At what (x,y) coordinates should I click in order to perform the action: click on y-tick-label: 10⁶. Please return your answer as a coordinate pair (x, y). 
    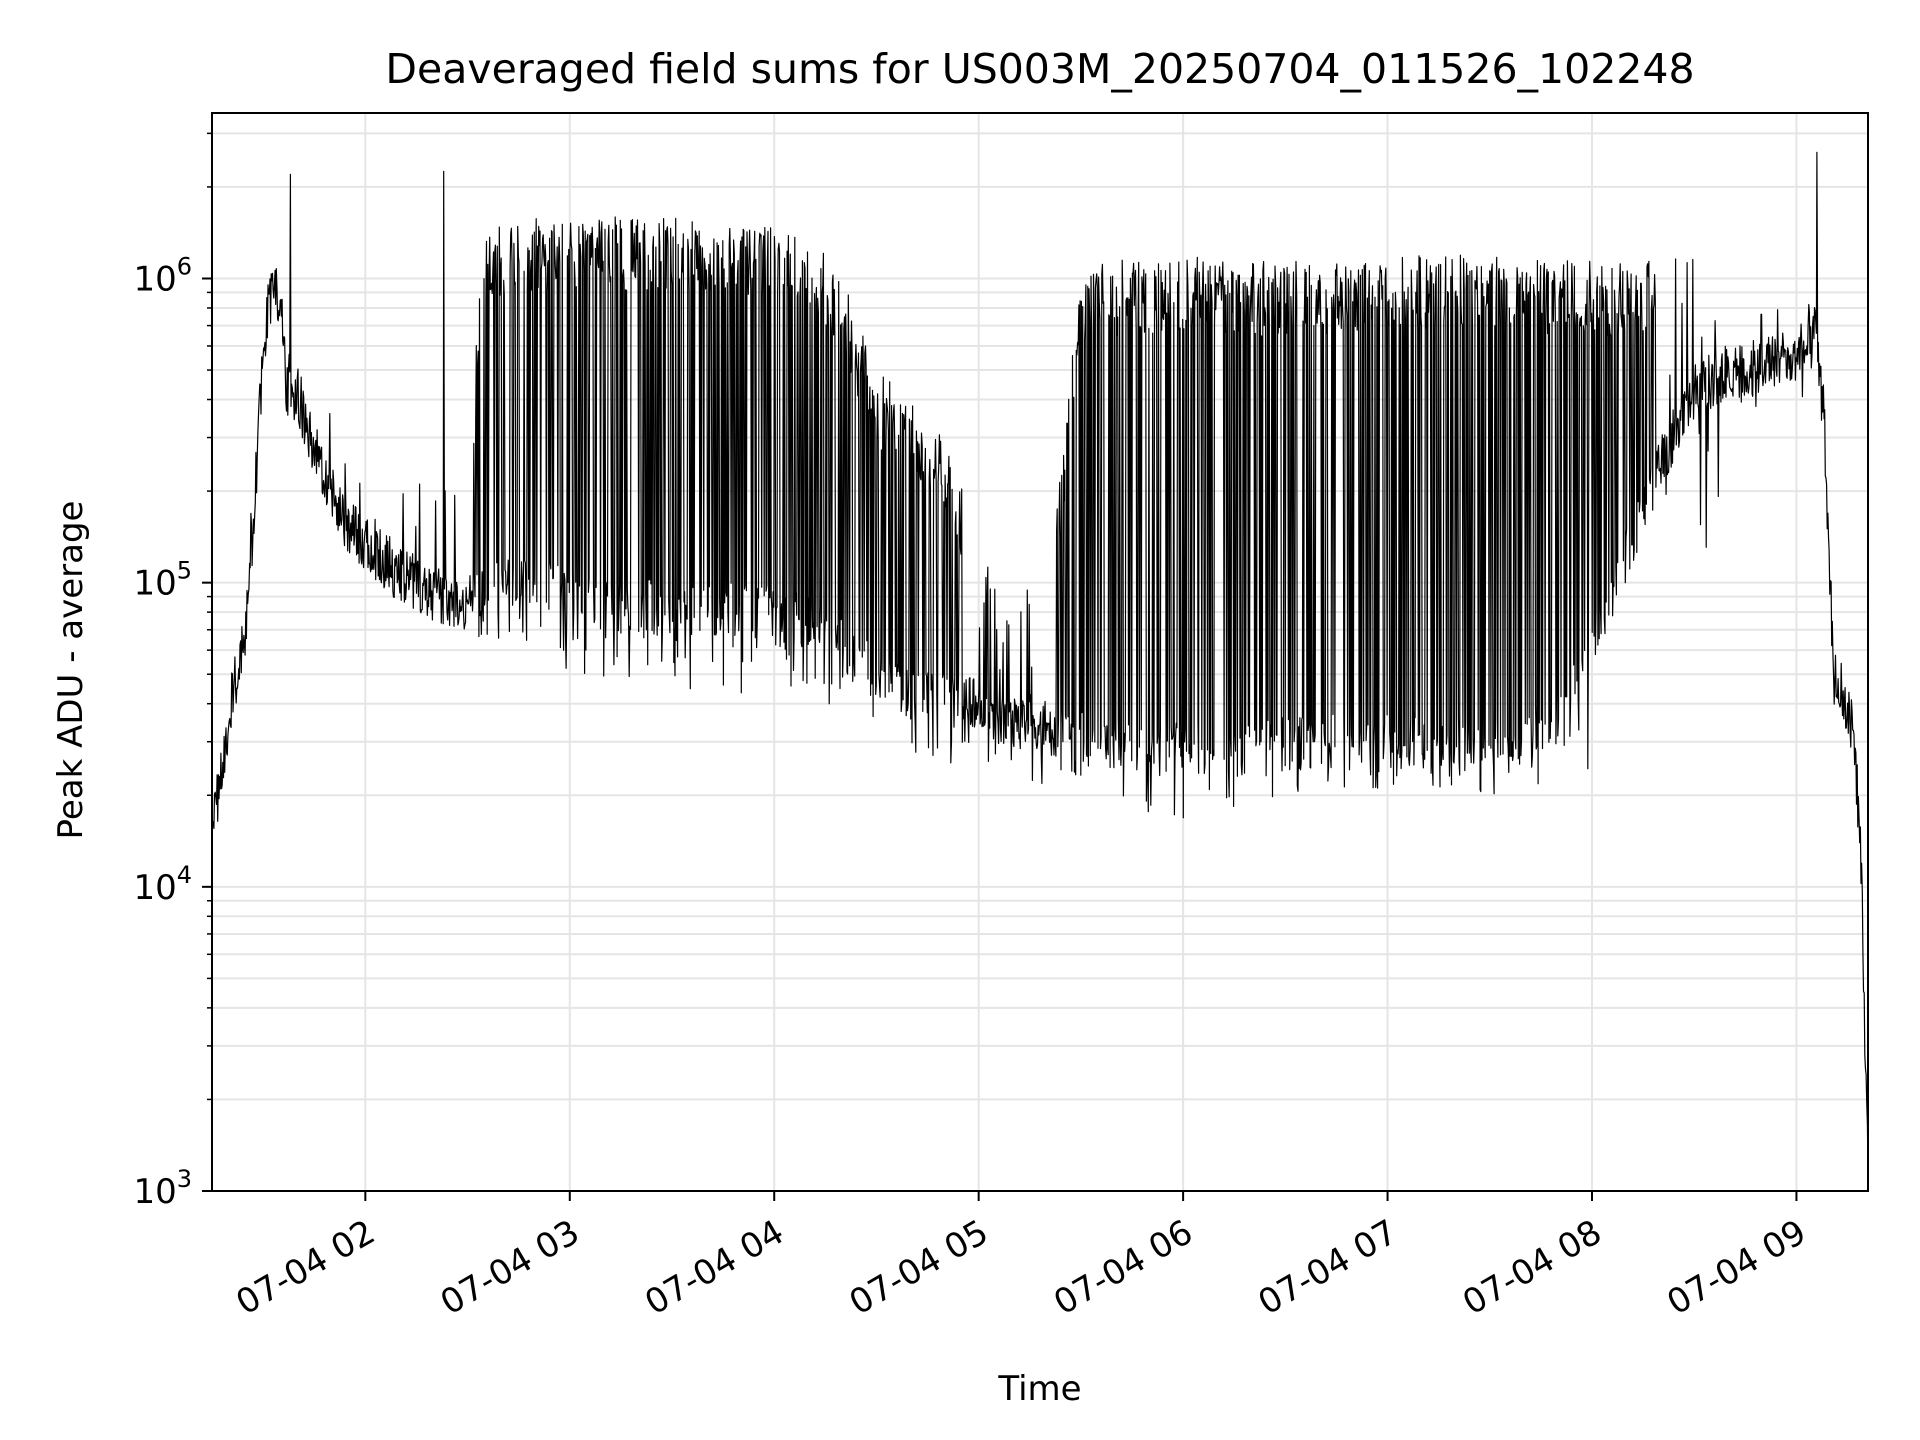
    Looking at the image, I should click on (162, 275).